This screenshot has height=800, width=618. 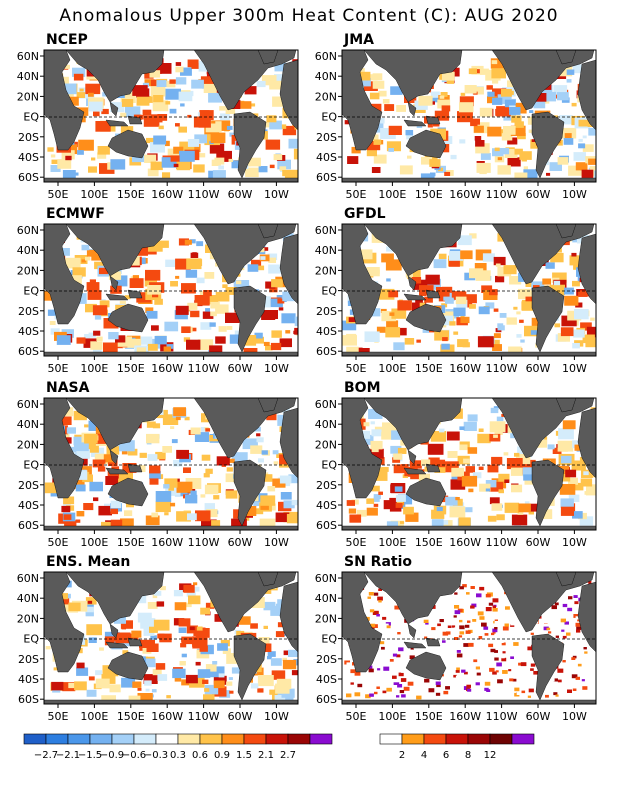 I want to click on panel-title: BOM, so click(x=362, y=388).